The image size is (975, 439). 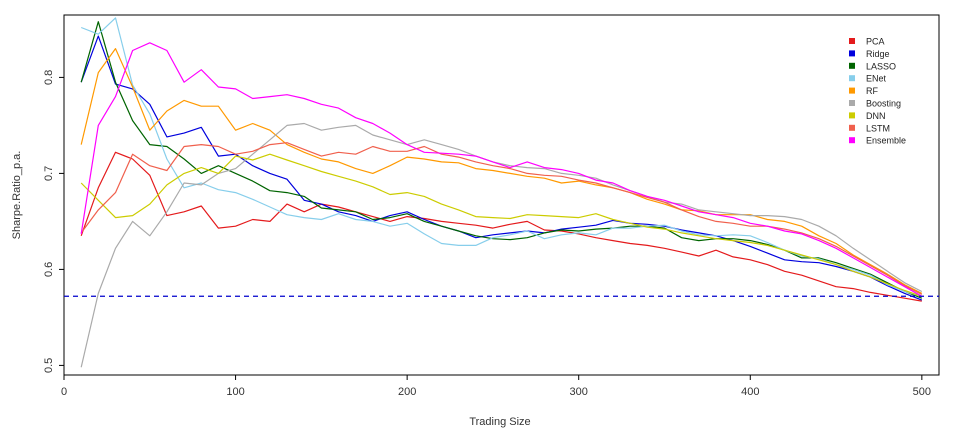 What do you see at coordinates (64, 392) in the screenshot?
I see `x-tick-label: 0` at bounding box center [64, 392].